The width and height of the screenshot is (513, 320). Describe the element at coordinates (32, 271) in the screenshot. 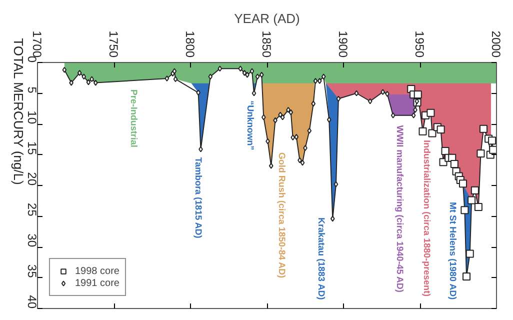

I see `y-tick-label: 35` at that location.